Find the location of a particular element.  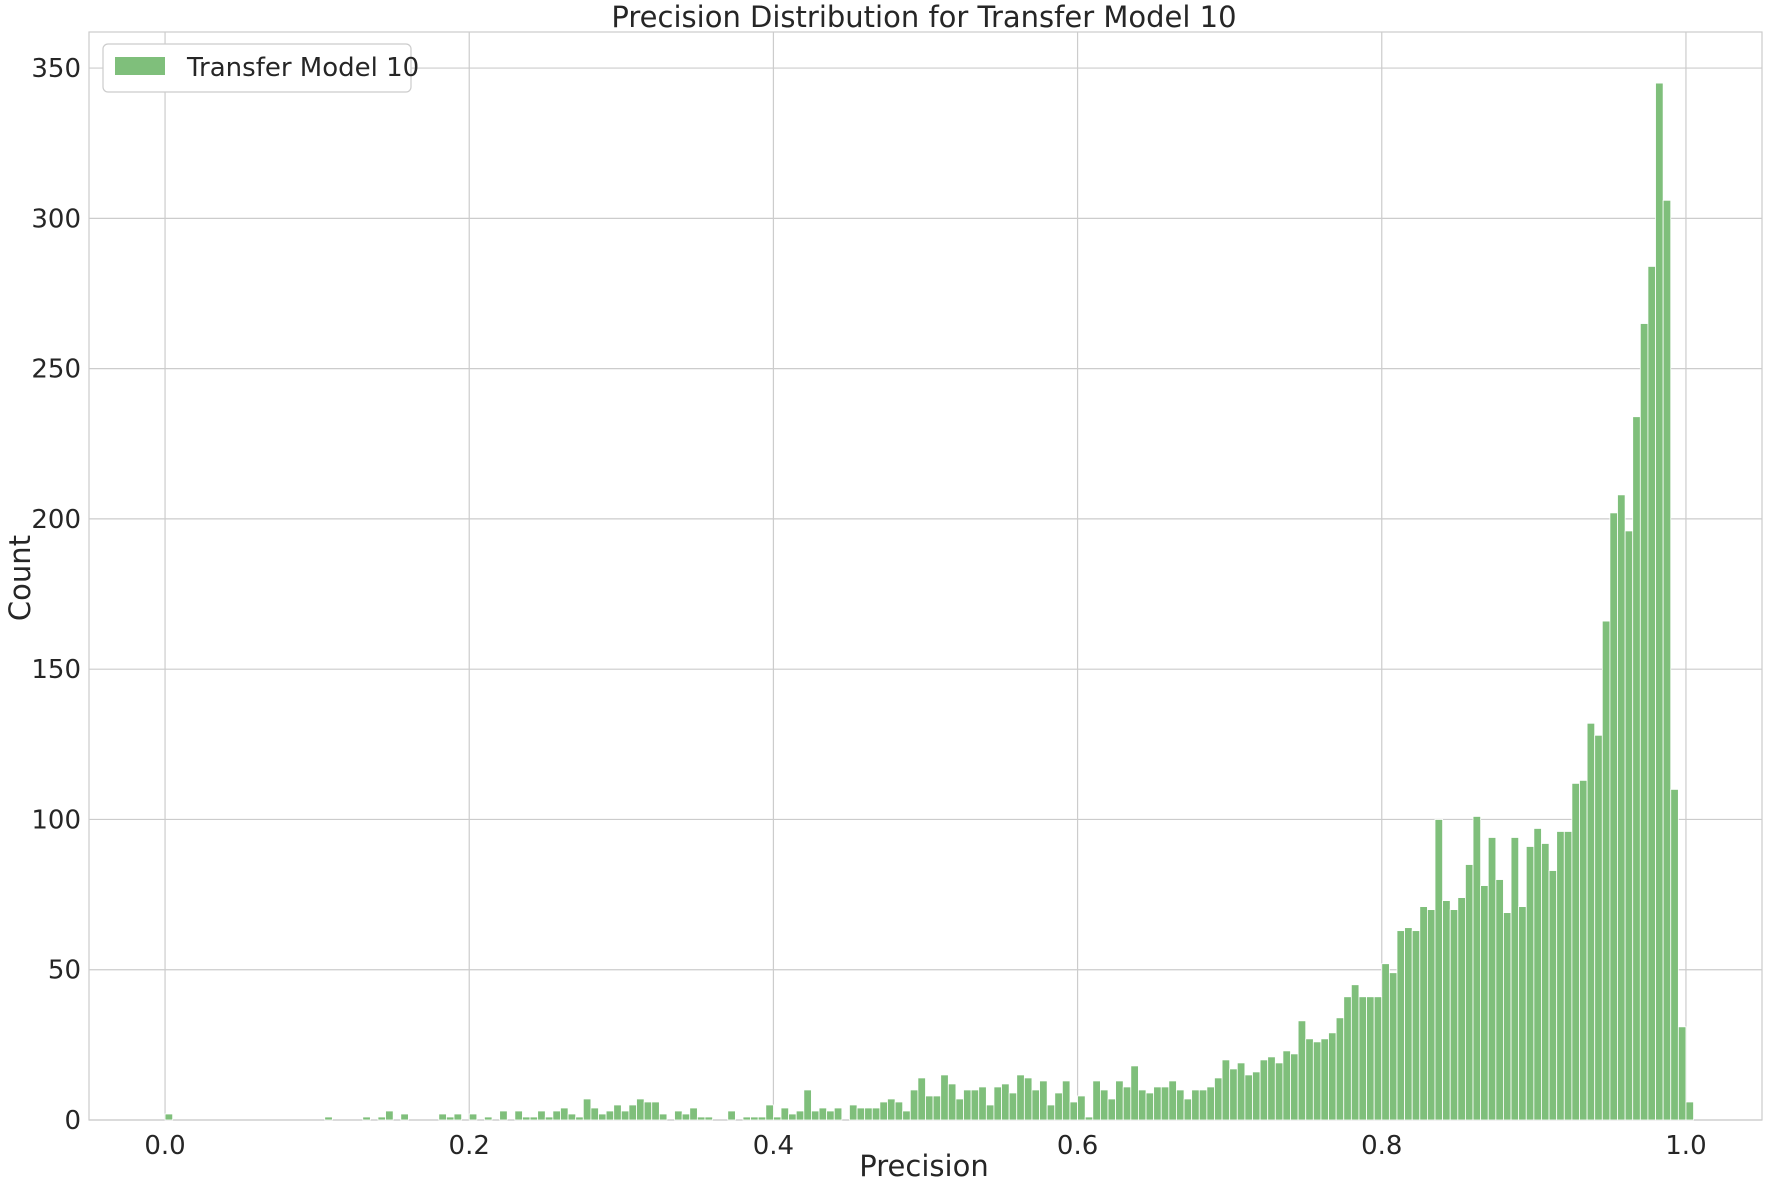

legend: Transfer Model 10 is located at coordinates (260, 68).